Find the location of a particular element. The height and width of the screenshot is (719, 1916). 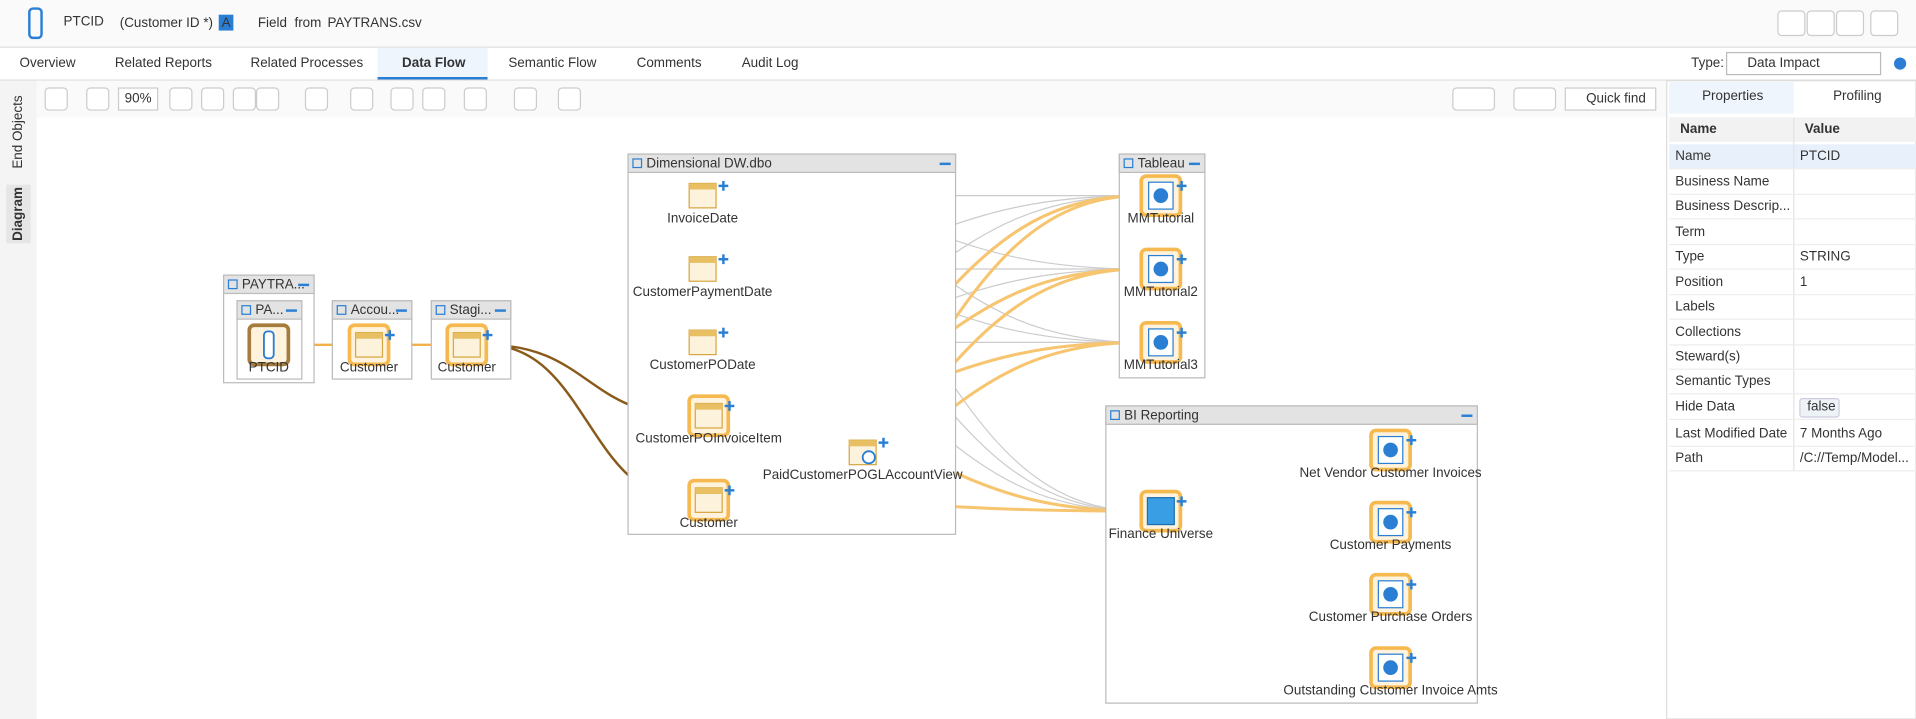

side-bar is located at coordinates (18, 399).